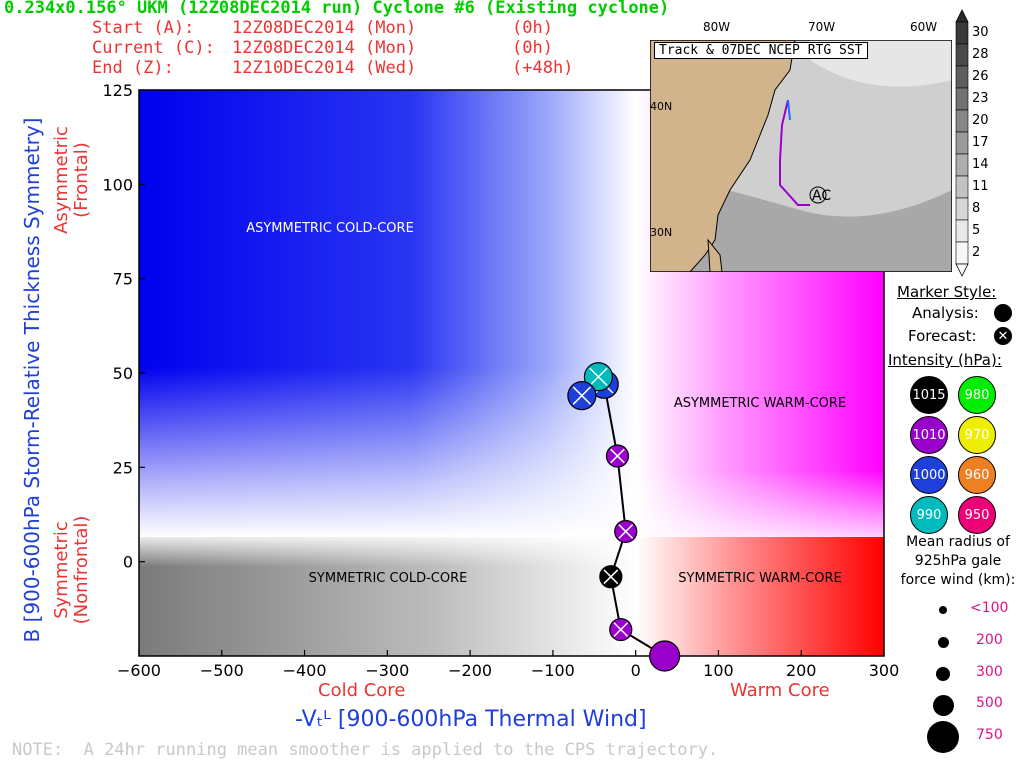 This screenshot has width=1024, height=768. What do you see at coordinates (822, 27) in the screenshot?
I see `inset-lon-70w: 70W` at bounding box center [822, 27].